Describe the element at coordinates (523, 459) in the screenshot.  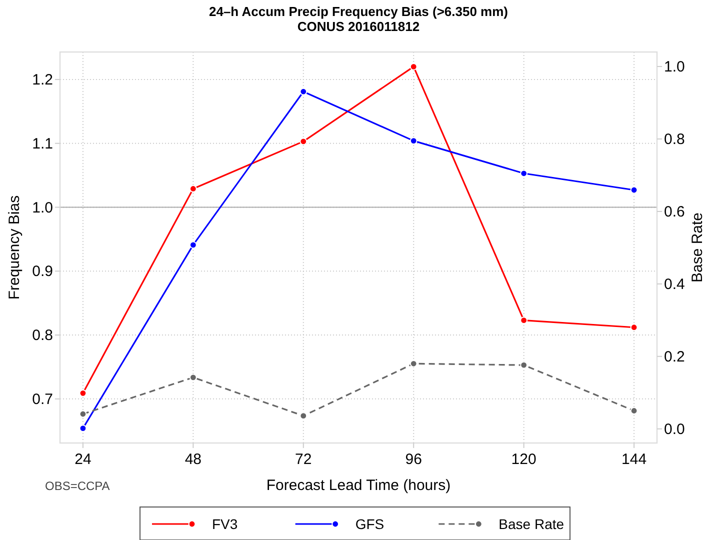
I see `x-tick-label: 120` at that location.